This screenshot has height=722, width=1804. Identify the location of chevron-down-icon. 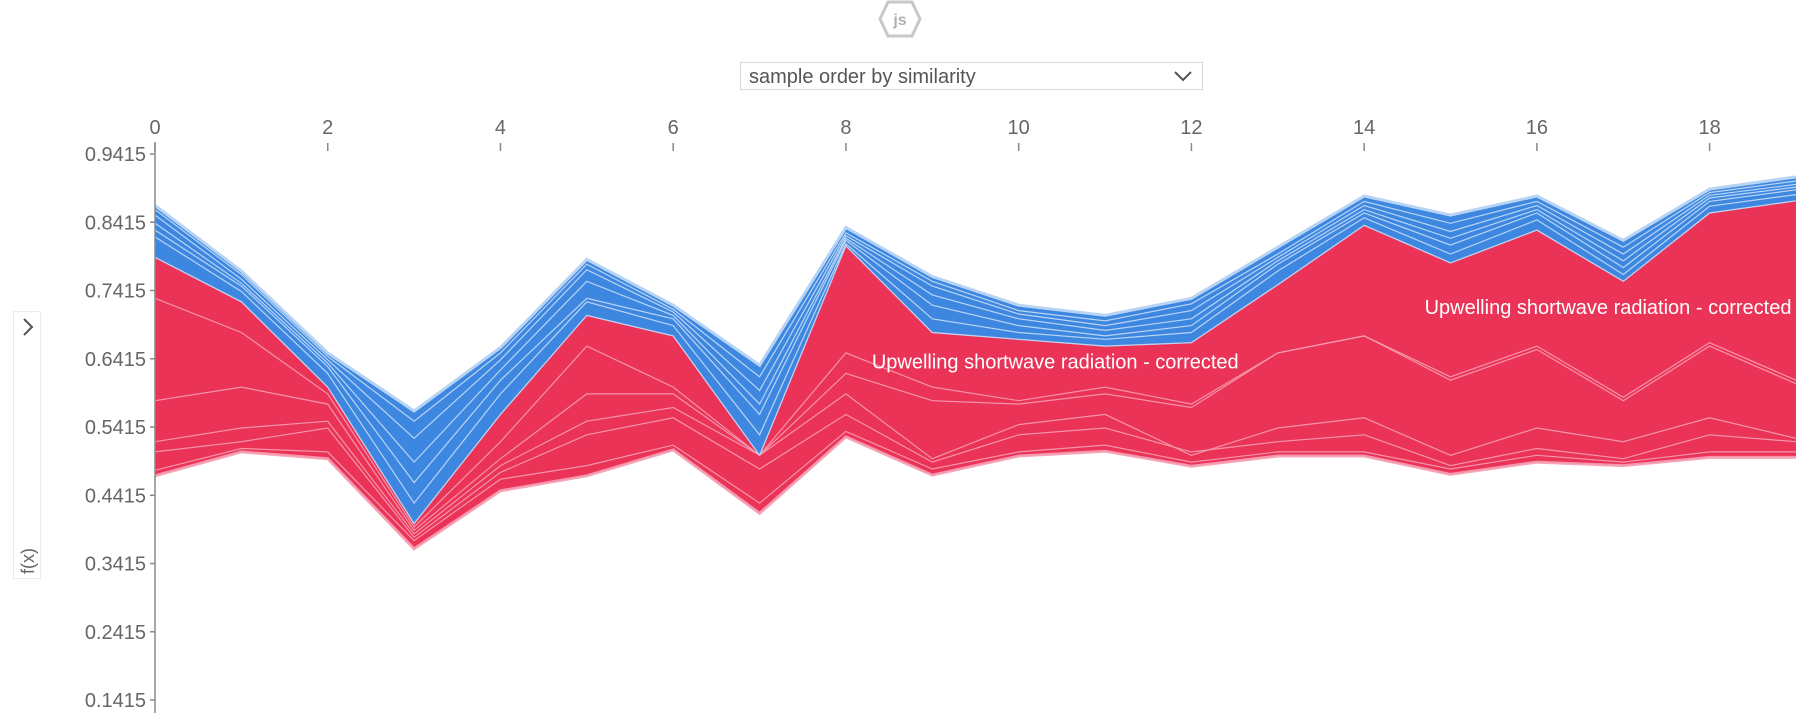
(1183, 76).